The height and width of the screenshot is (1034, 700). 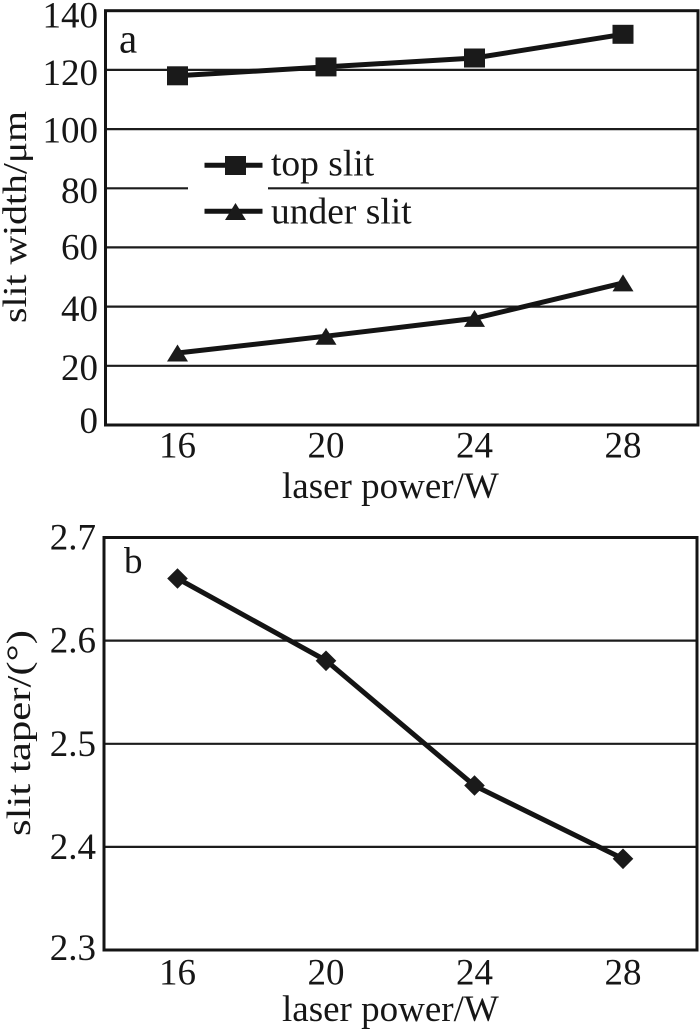 I want to click on svg-text: top slit, so click(x=323, y=164).